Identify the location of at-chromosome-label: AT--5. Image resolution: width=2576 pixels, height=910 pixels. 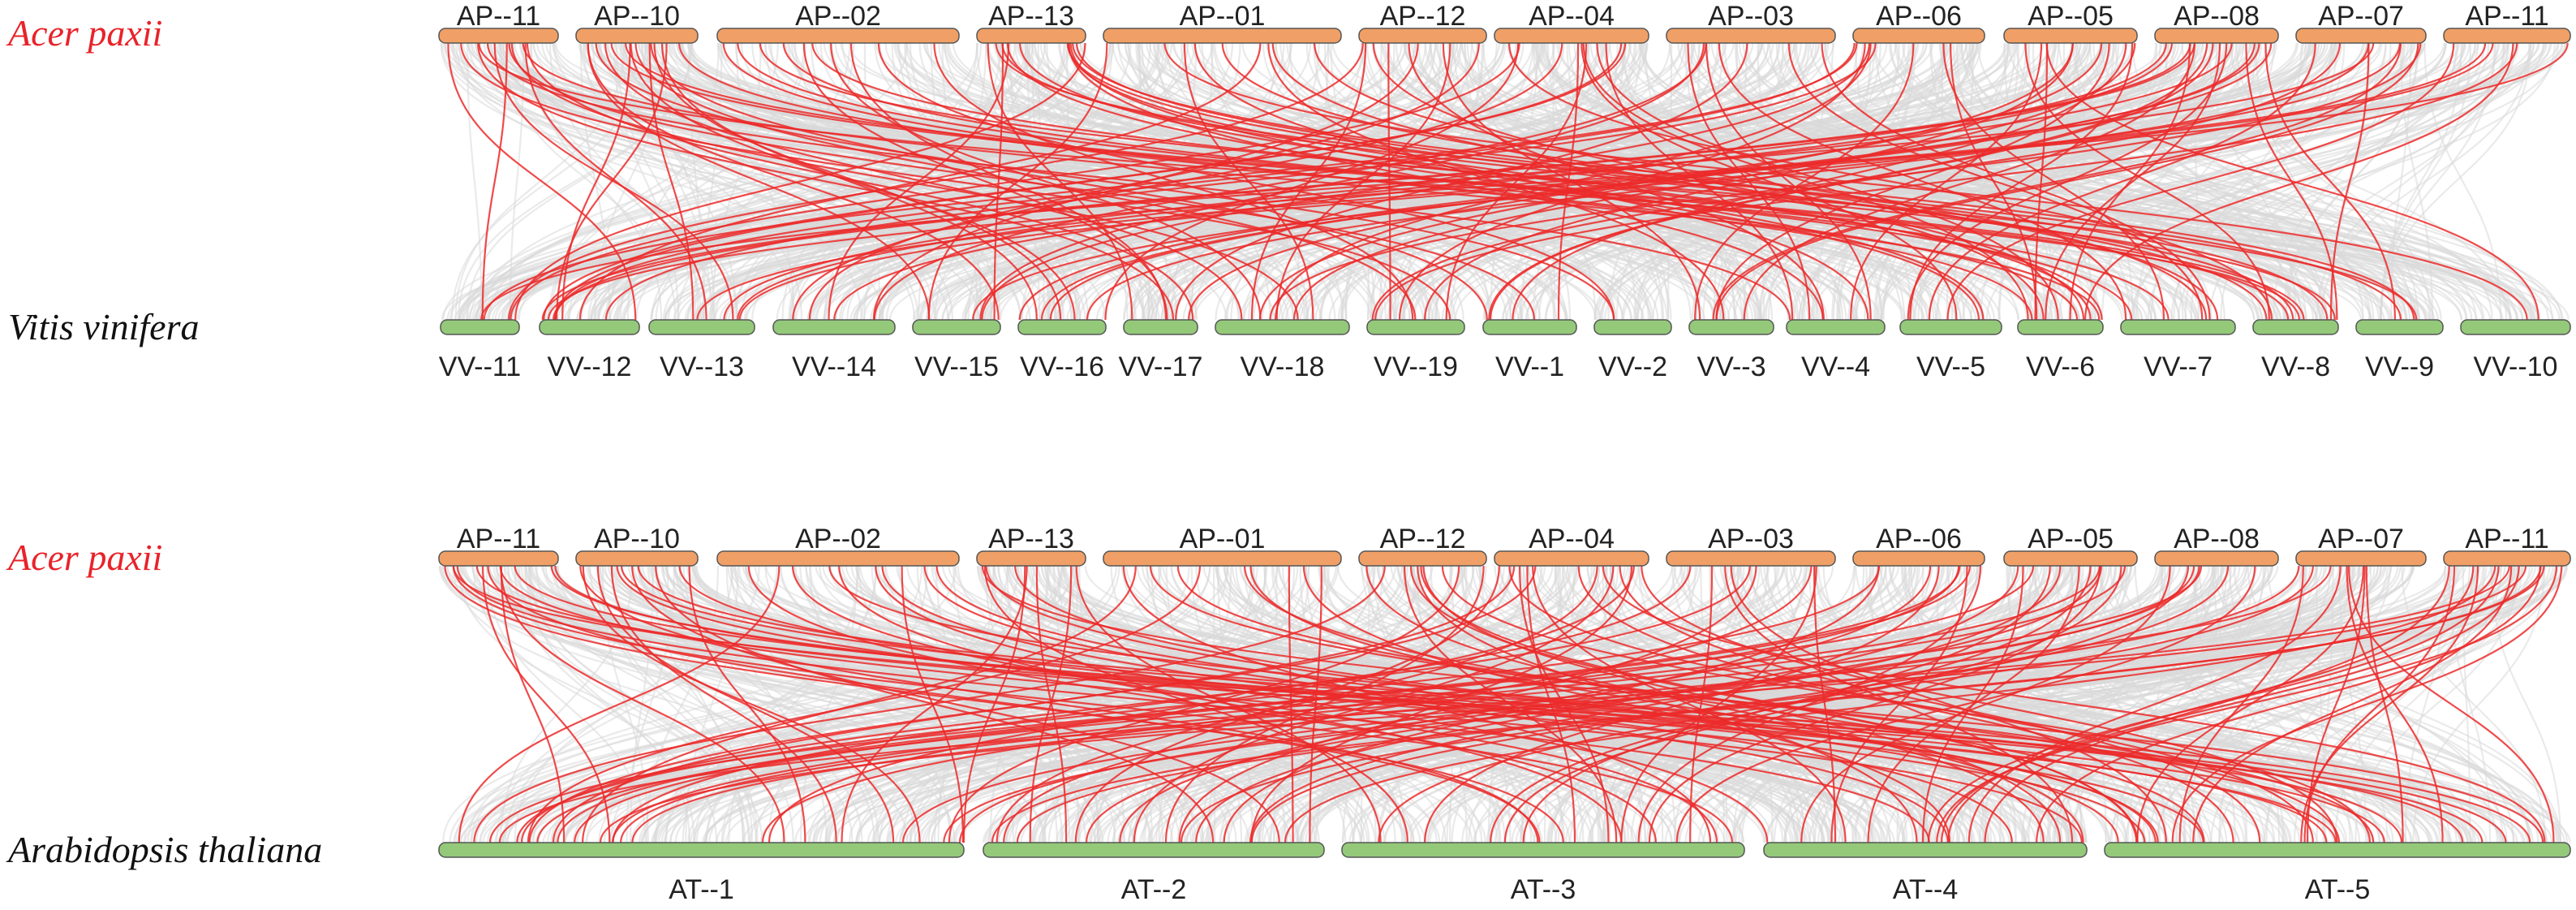
(2338, 889).